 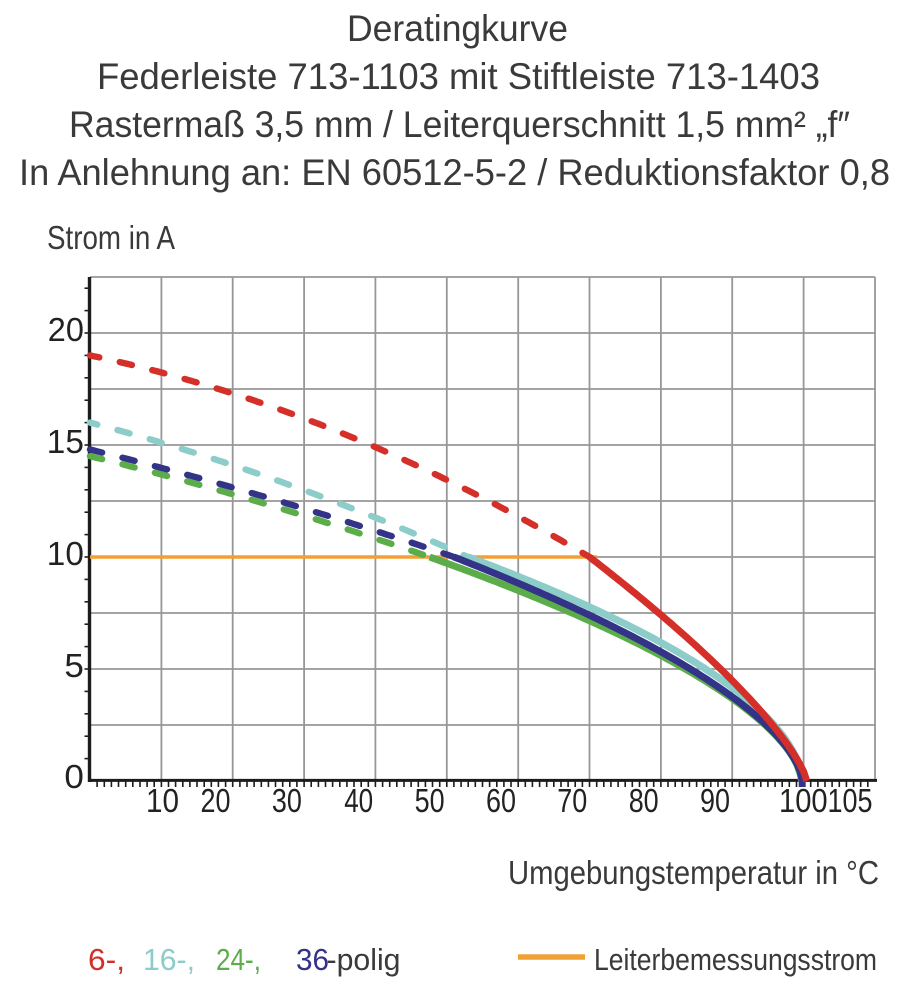 I want to click on svg-text: 50, so click(x=430, y=800).